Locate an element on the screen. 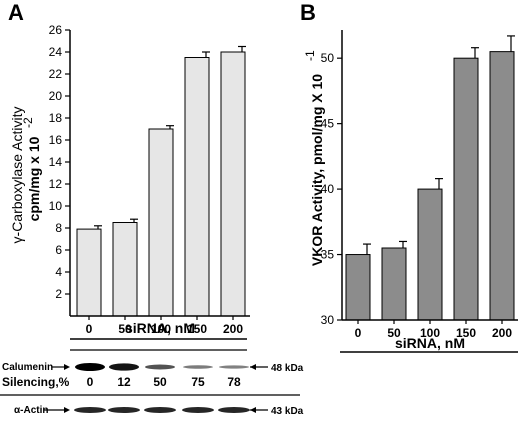 The height and width of the screenshot is (425, 520). panel-a-x-tick-label: 50 is located at coordinates (125, 329).